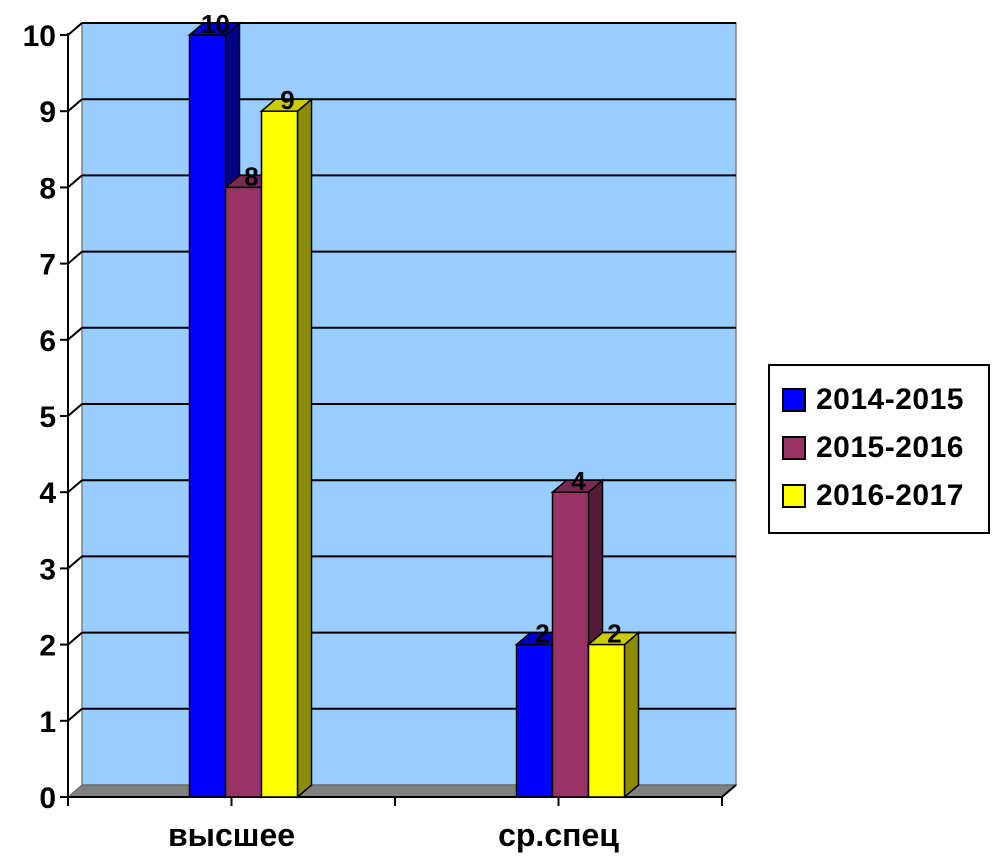 The image size is (996, 865). Describe the element at coordinates (47, 493) in the screenshot. I see `y-tick-label: 4` at that location.